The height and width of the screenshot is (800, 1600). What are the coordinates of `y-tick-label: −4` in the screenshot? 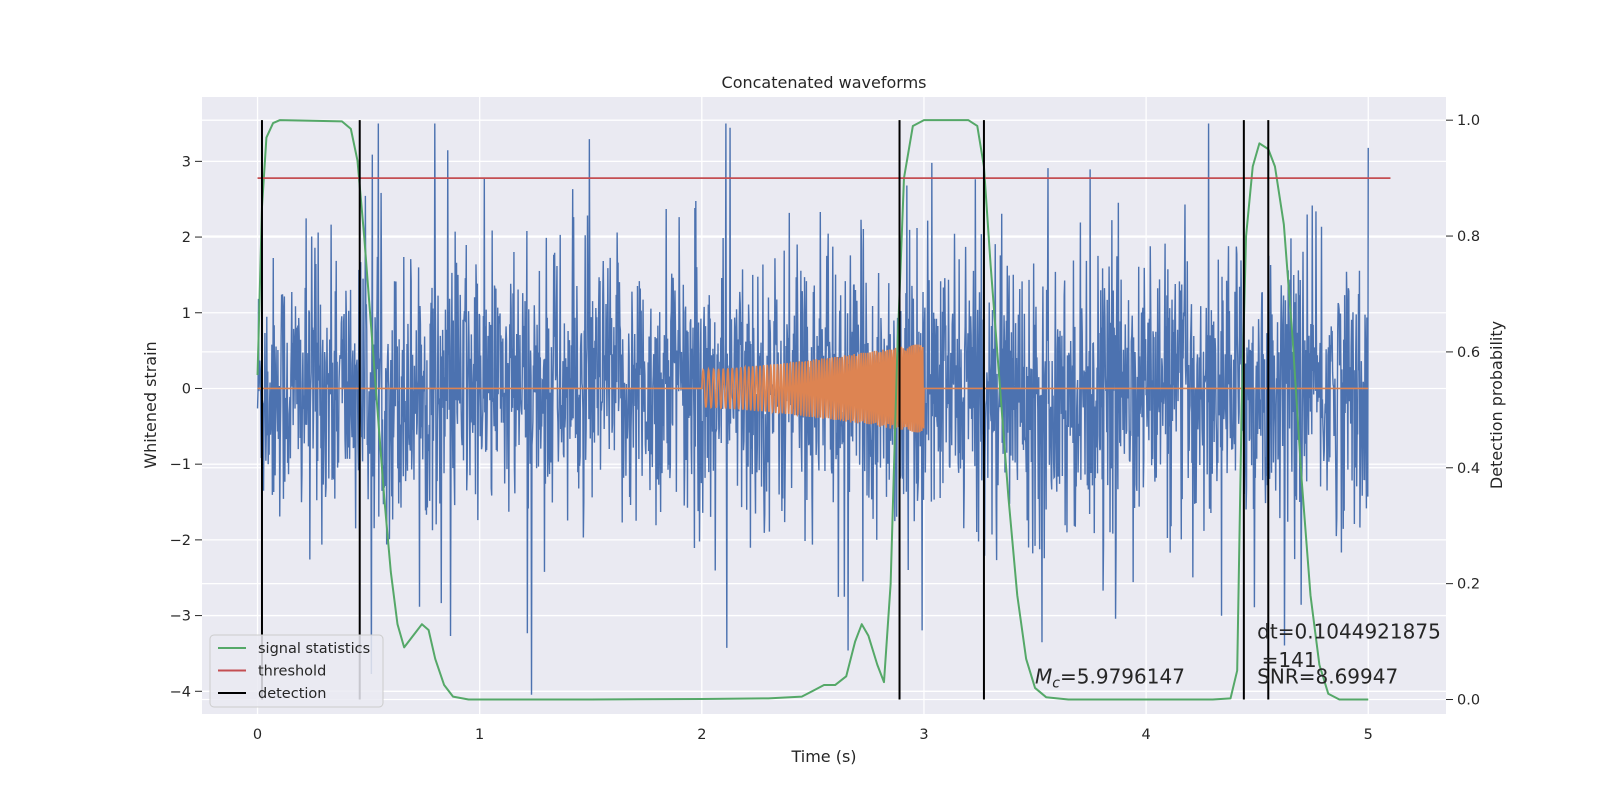 It's located at (180, 692).